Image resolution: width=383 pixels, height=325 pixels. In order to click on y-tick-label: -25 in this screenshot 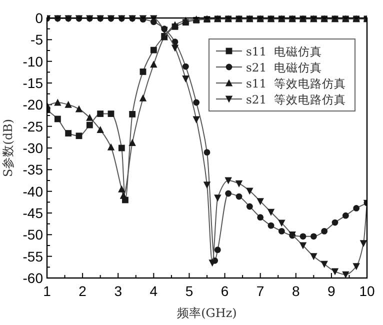, I will do `click(33, 126)`.